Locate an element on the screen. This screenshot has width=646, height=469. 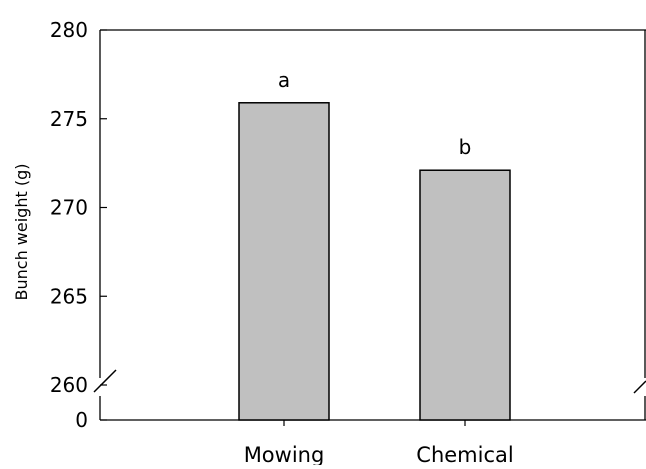
bar-mowing is located at coordinates (284, 261).